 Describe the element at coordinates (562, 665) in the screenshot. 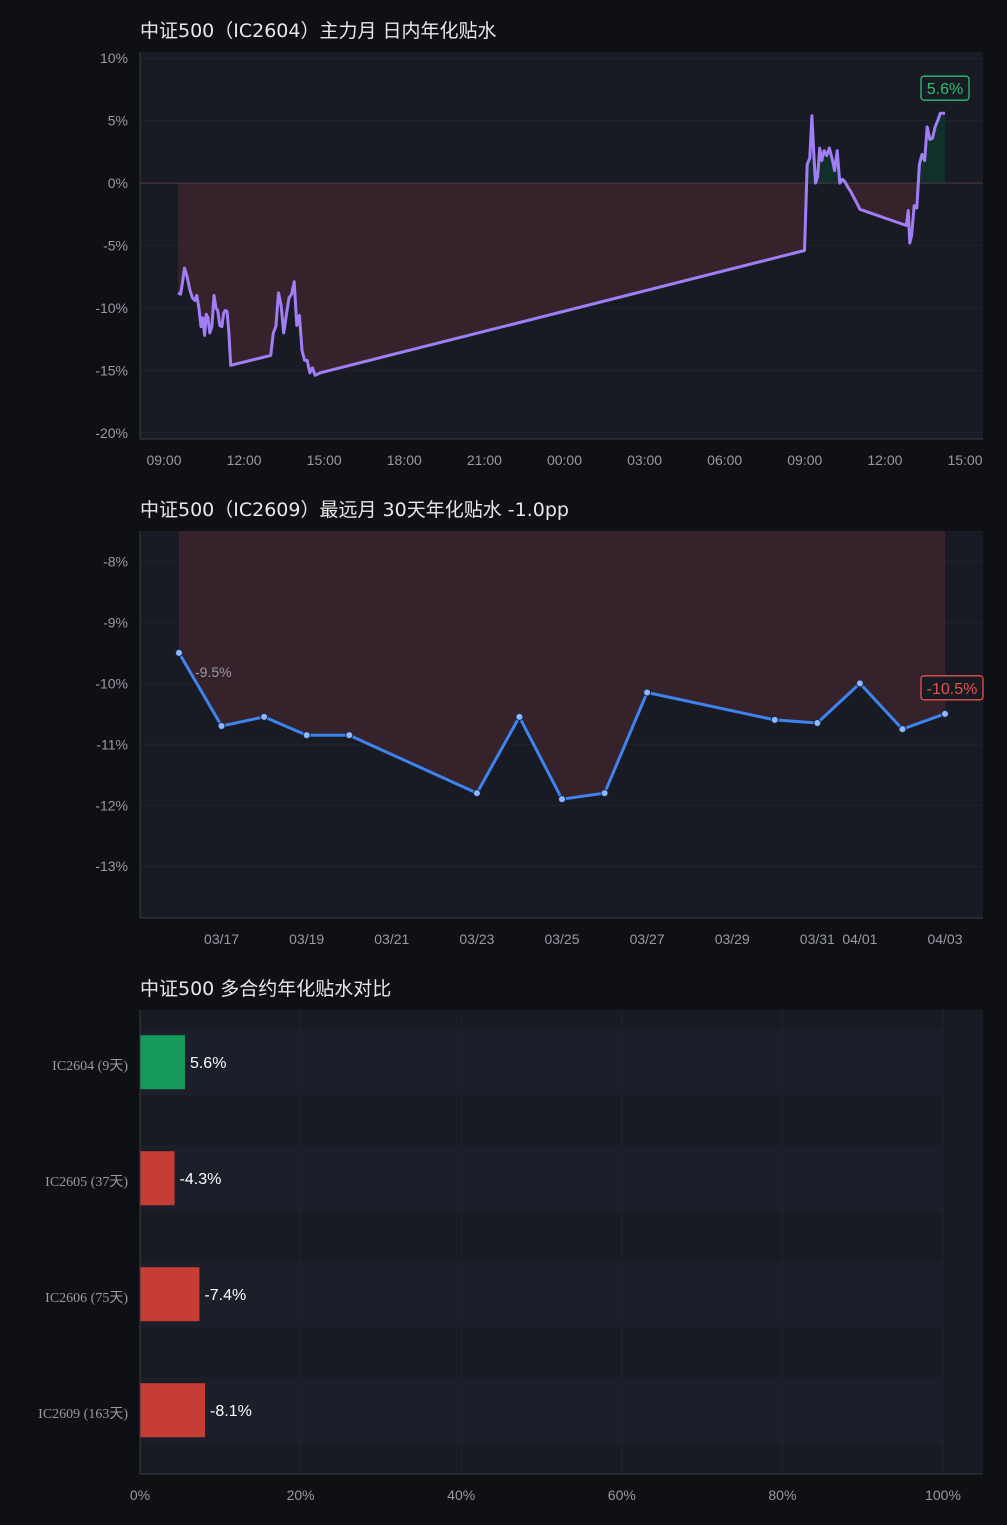

I see `chart-2-negative-area` at that location.